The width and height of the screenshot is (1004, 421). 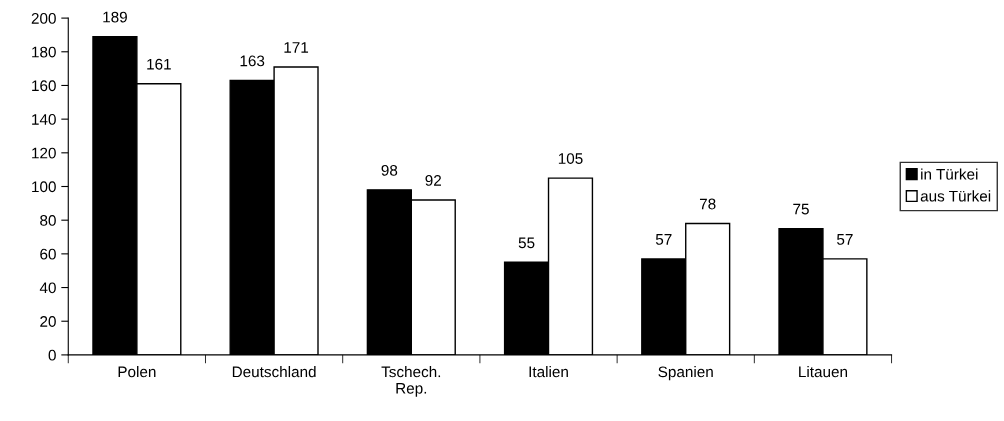 I want to click on y-tick-label: 40, so click(x=47, y=288).